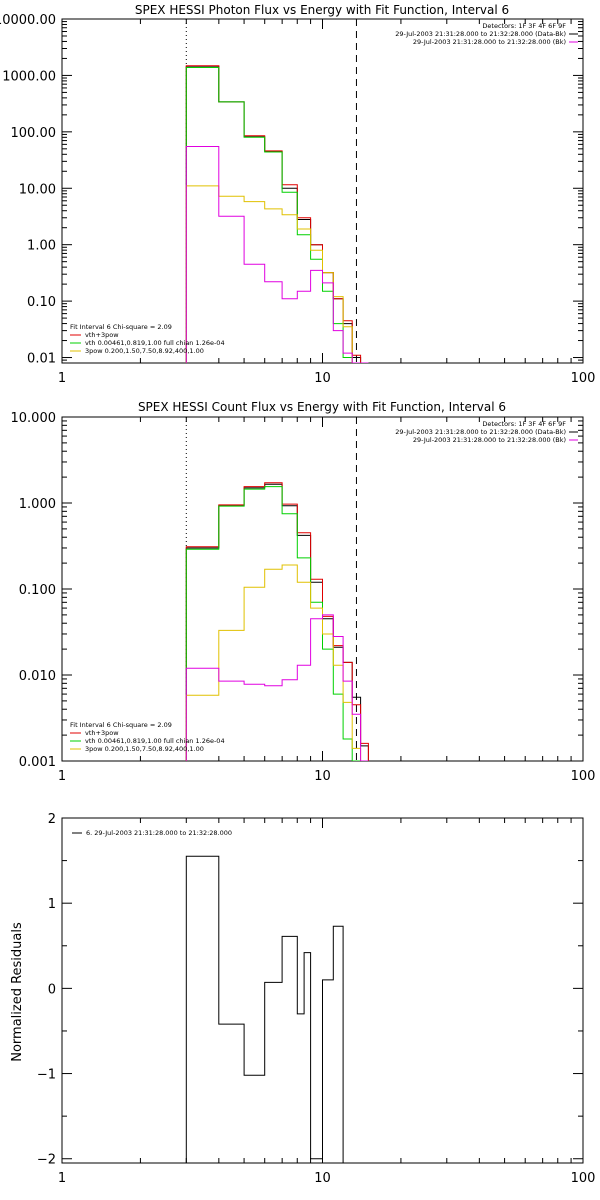  Describe the element at coordinates (17, 992) in the screenshot. I see `residuals-y-axis-label: Normalized Residuals` at that location.